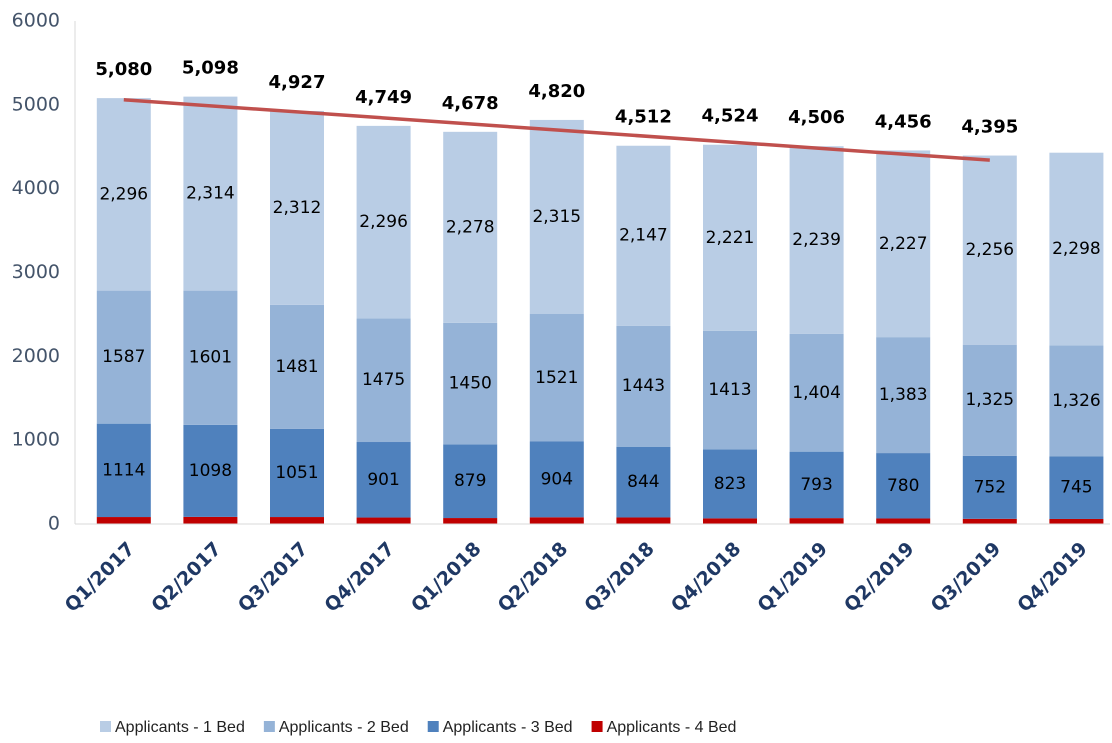 The image size is (1112, 743). Describe the element at coordinates (643, 482) in the screenshot. I see `data-label: 844` at that location.